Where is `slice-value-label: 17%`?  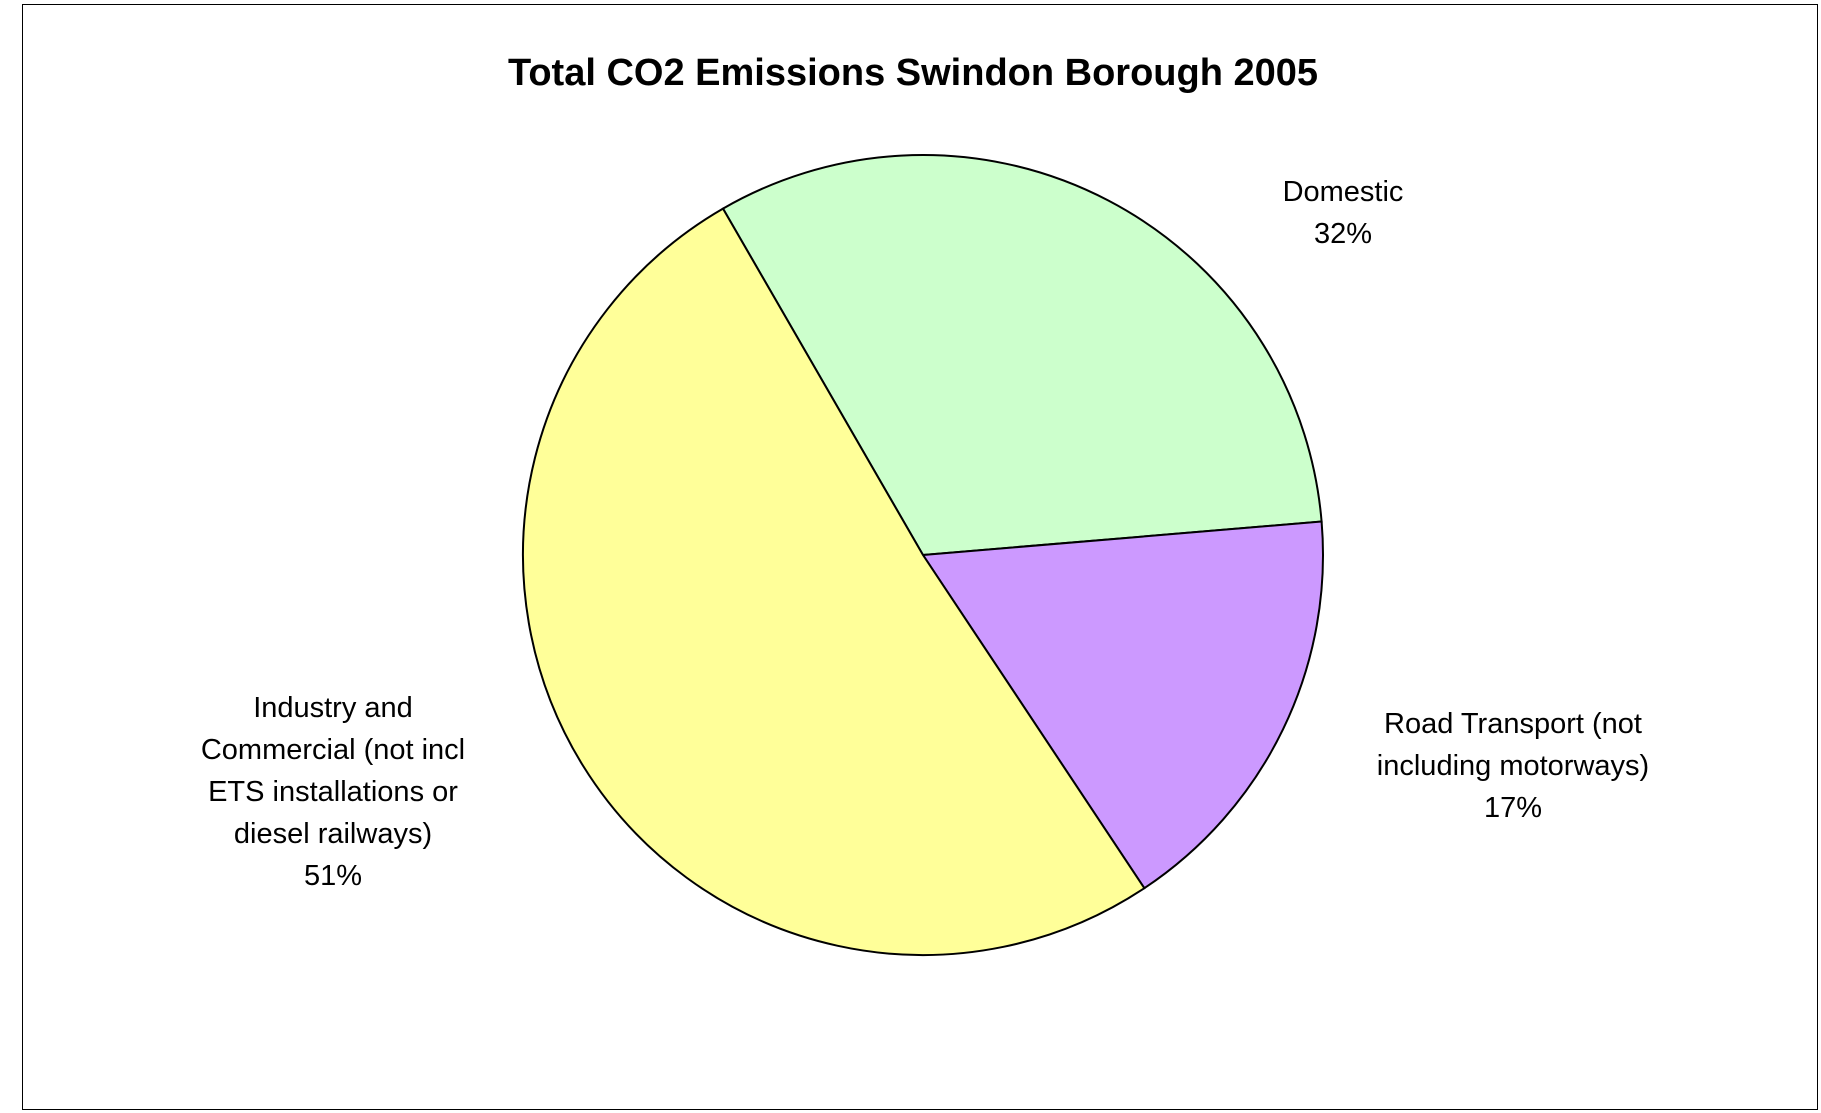 slice-value-label: 17% is located at coordinates (1513, 808).